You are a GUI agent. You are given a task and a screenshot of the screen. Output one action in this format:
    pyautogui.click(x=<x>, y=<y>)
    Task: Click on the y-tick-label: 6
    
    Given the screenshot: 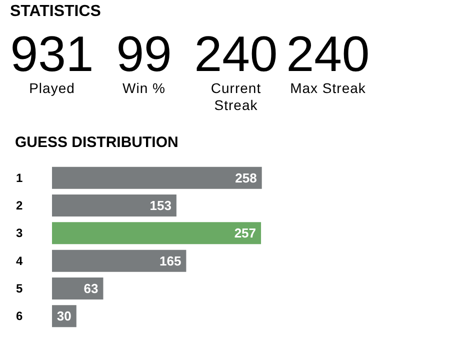 What is the action you would take?
    pyautogui.click(x=19, y=316)
    